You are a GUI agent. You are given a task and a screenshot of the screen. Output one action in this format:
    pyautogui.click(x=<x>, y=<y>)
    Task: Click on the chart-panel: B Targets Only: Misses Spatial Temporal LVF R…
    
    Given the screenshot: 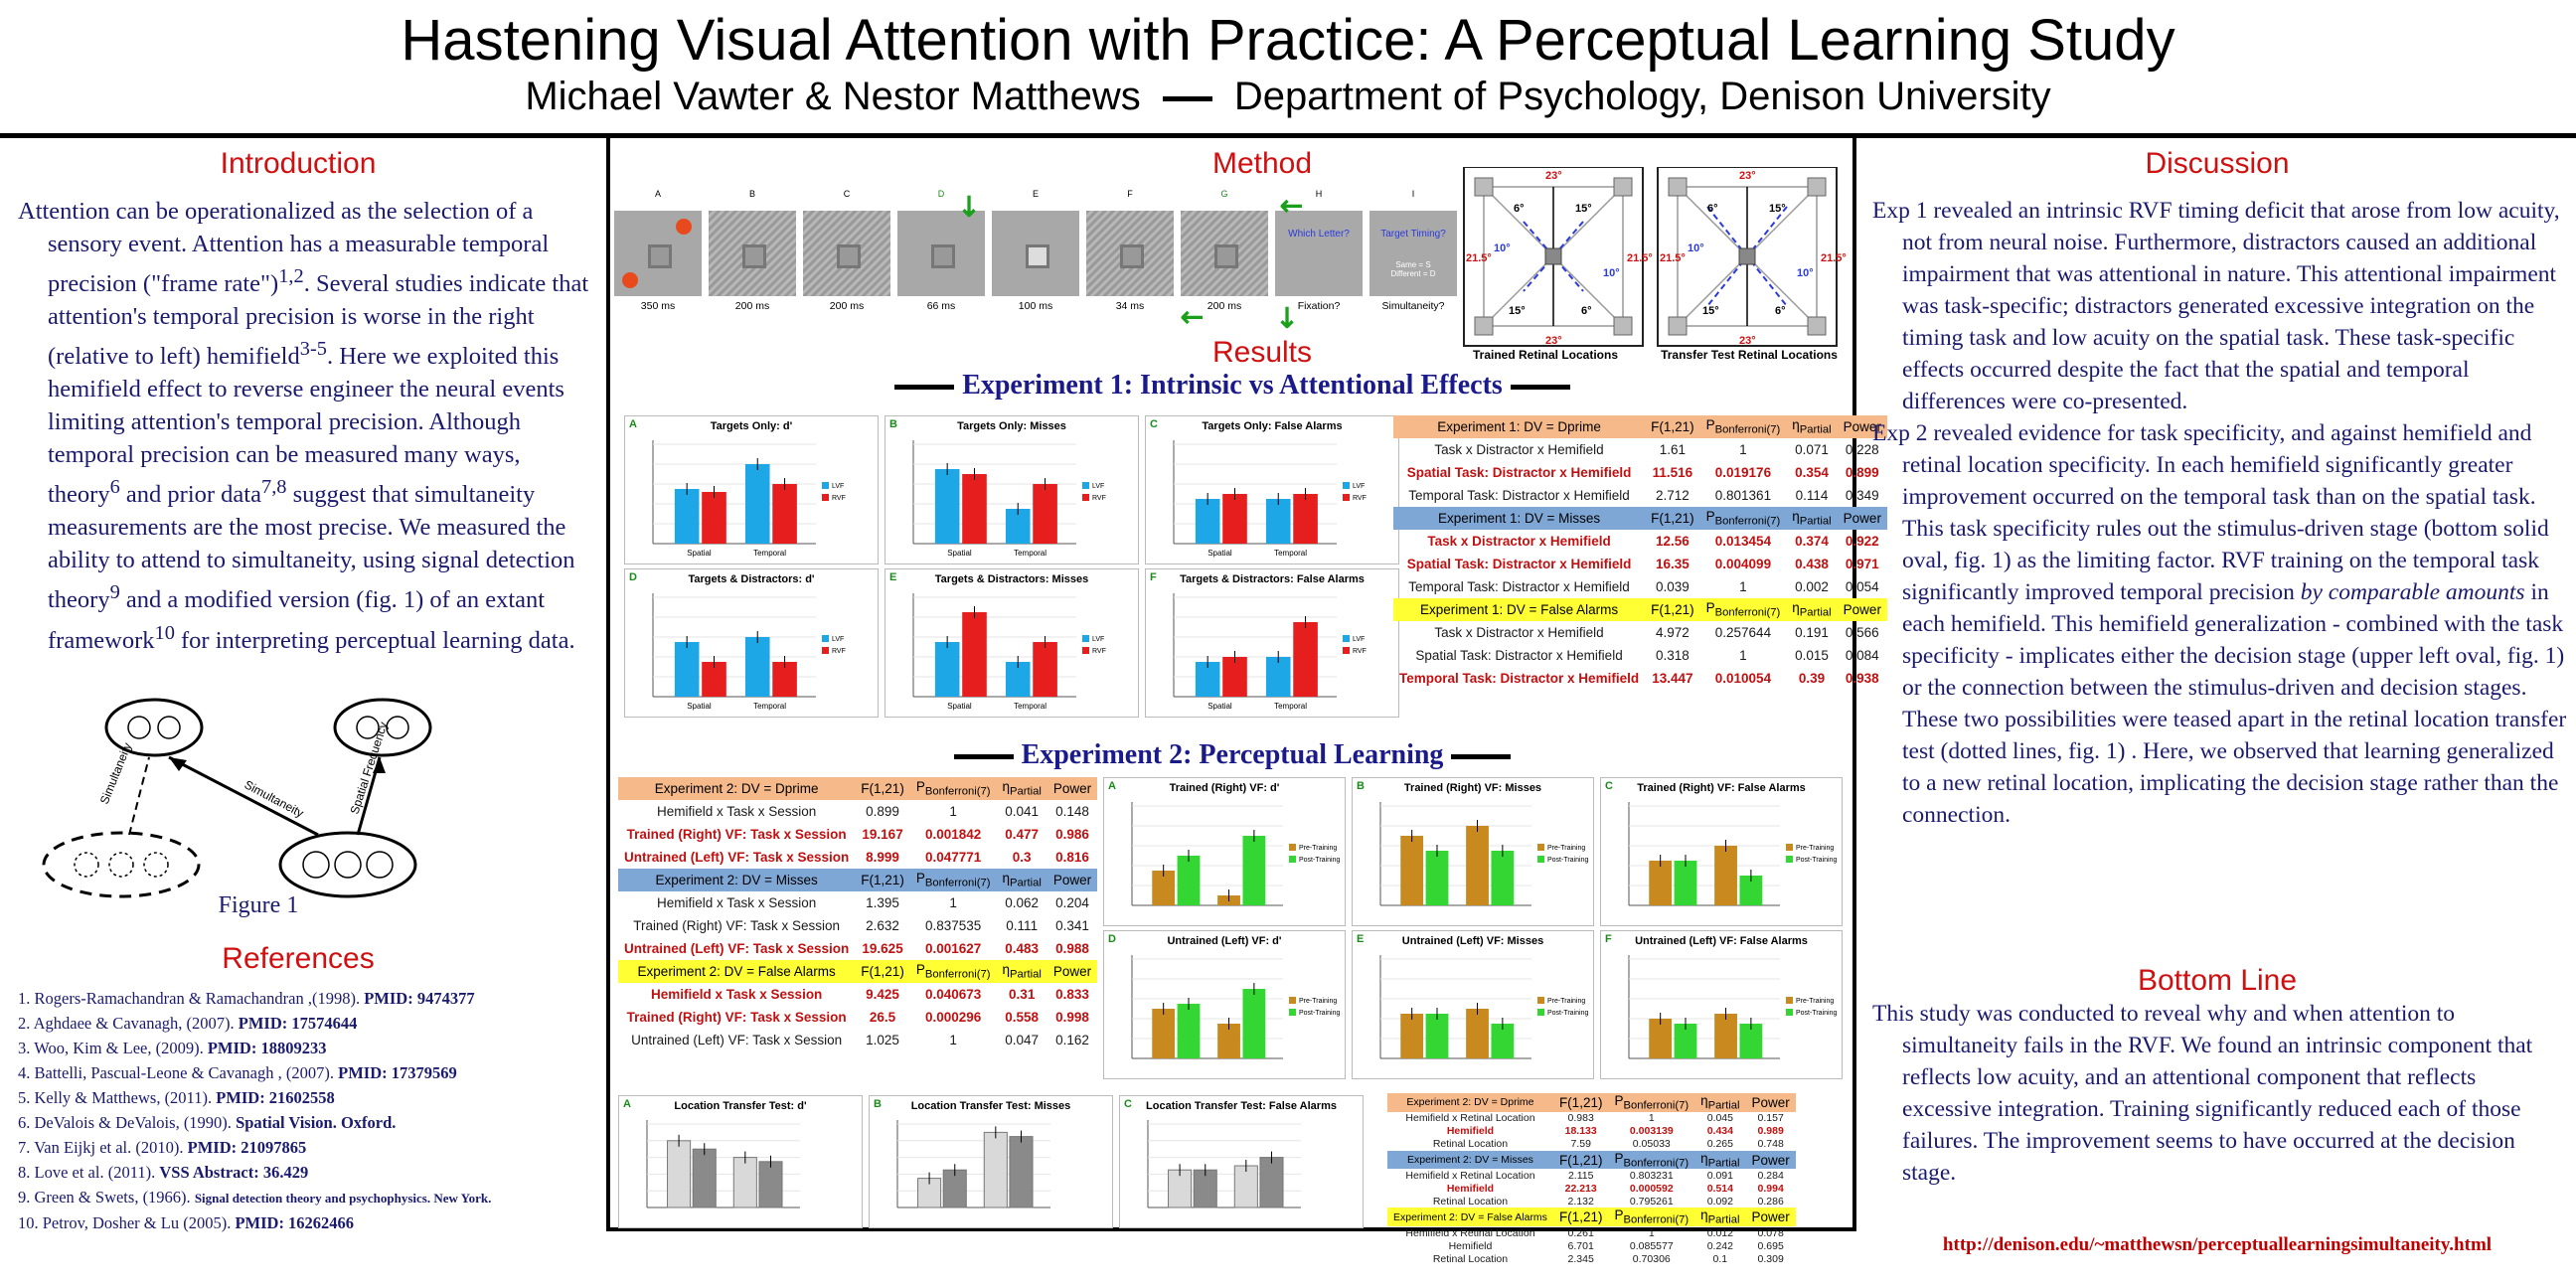 What is the action you would take?
    pyautogui.click(x=1012, y=489)
    